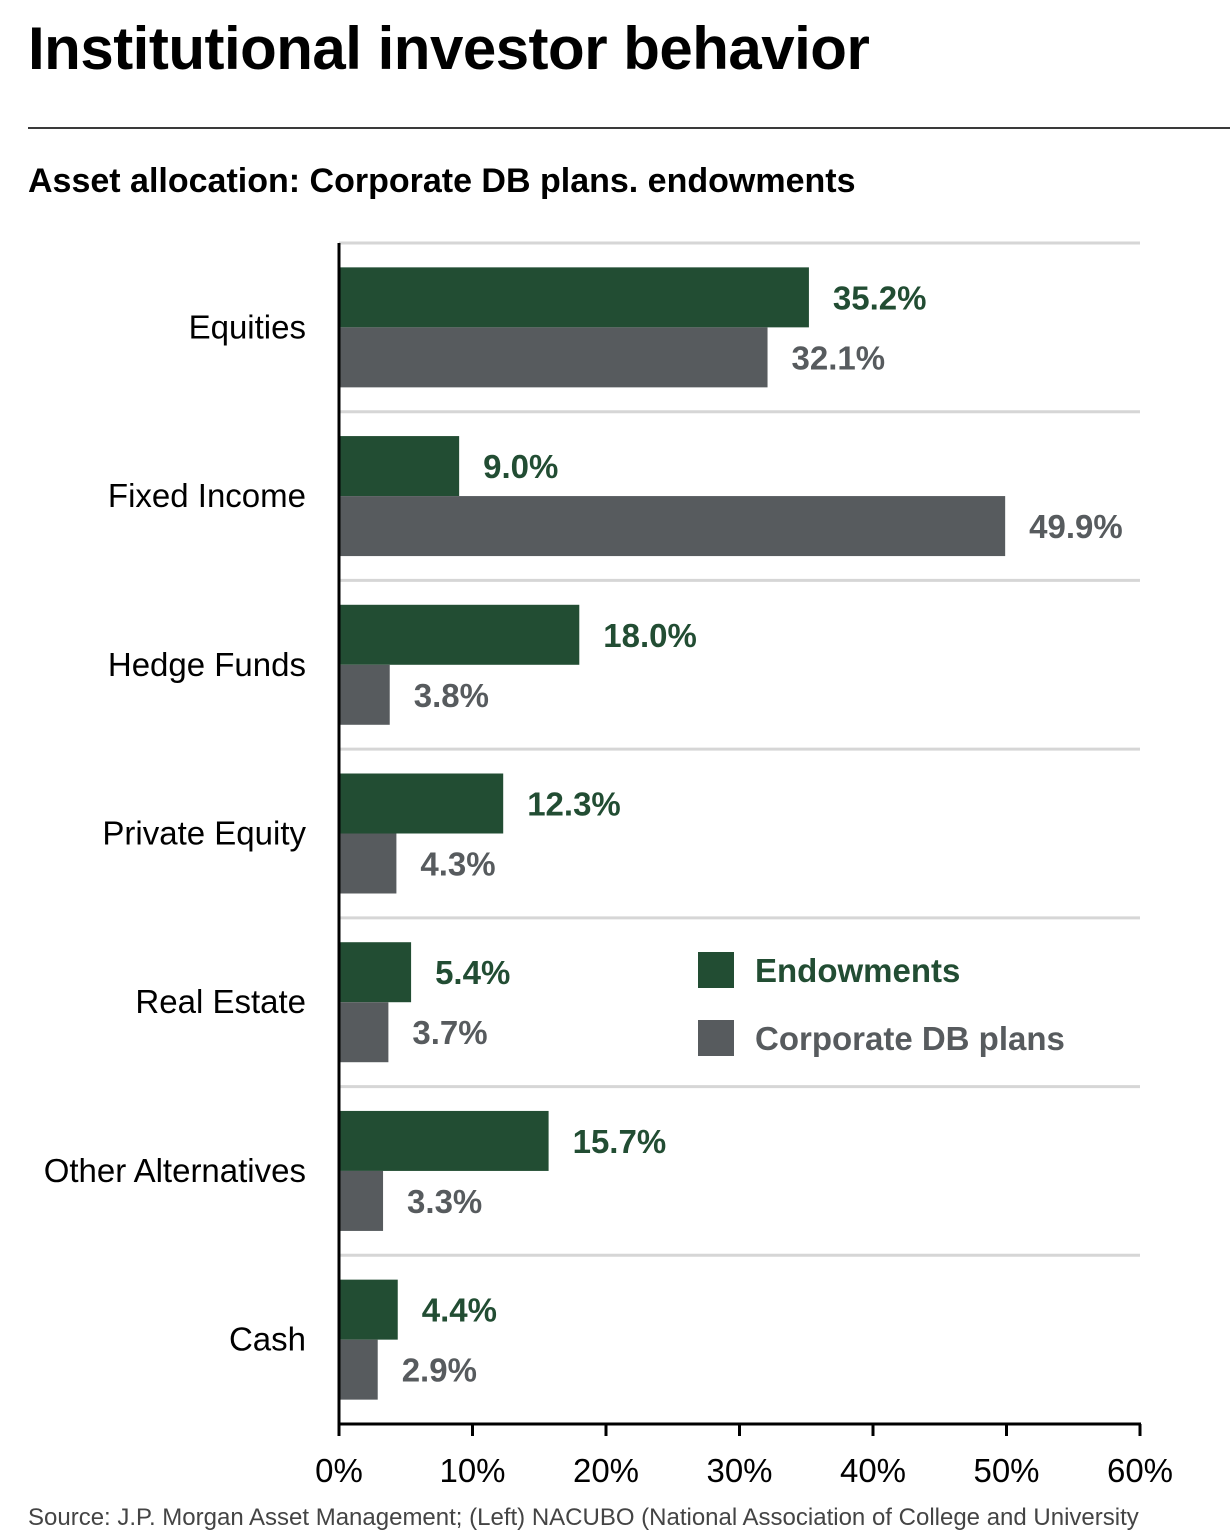 The height and width of the screenshot is (1536, 1230). What do you see at coordinates (364, 694) in the screenshot?
I see `corporate-bar-hedge-funds` at bounding box center [364, 694].